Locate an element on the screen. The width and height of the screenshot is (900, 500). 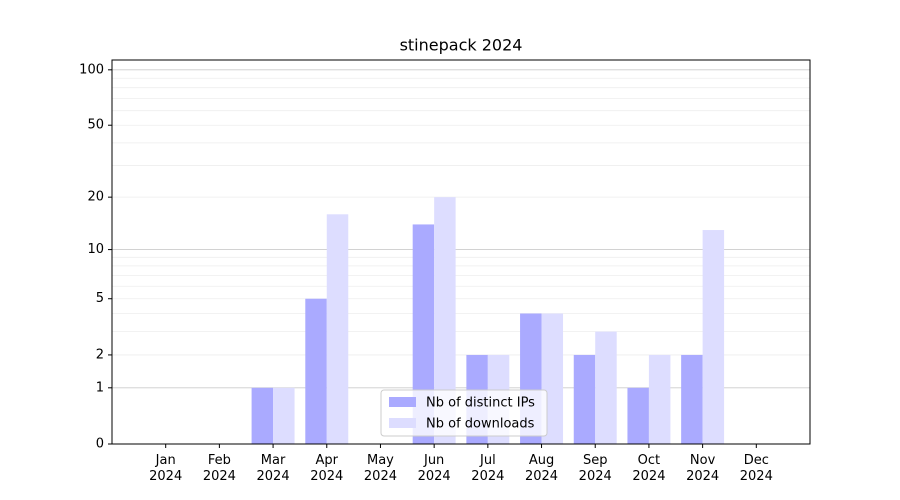
chart-title: stinepack 2024 is located at coordinates (461, 45).